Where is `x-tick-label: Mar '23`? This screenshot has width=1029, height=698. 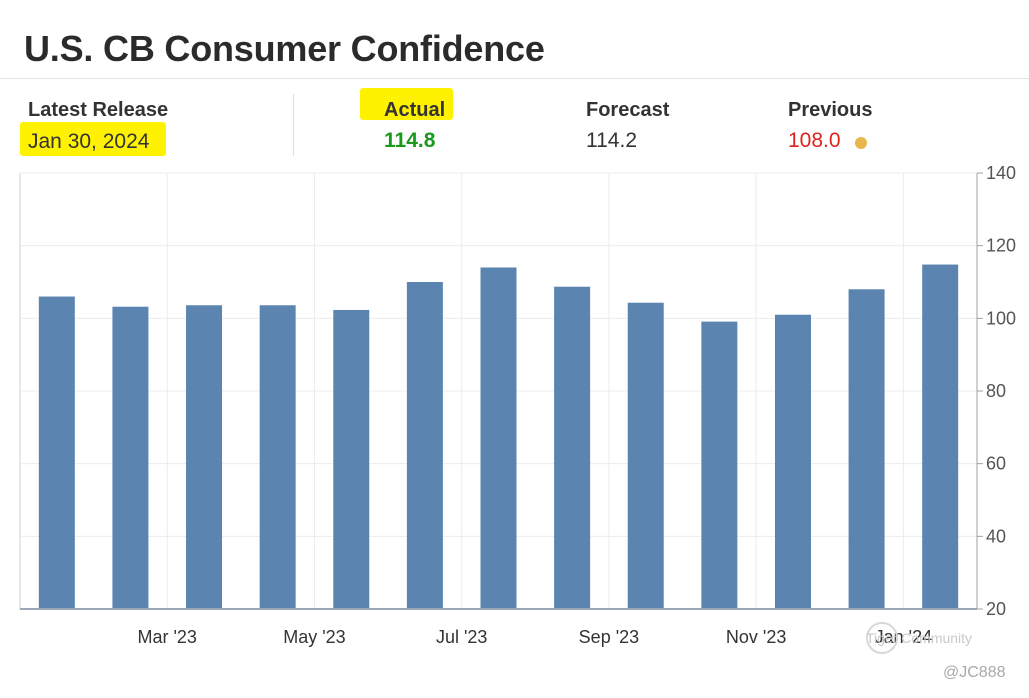 x-tick-label: Mar '23 is located at coordinates (166, 637).